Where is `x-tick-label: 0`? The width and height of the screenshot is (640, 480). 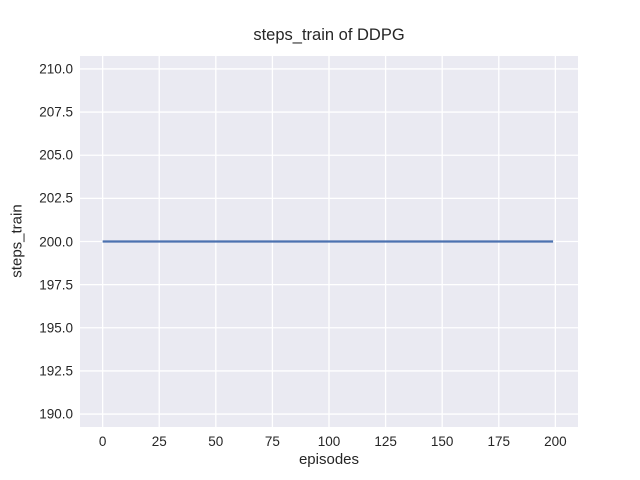
x-tick-label: 0 is located at coordinates (102, 441).